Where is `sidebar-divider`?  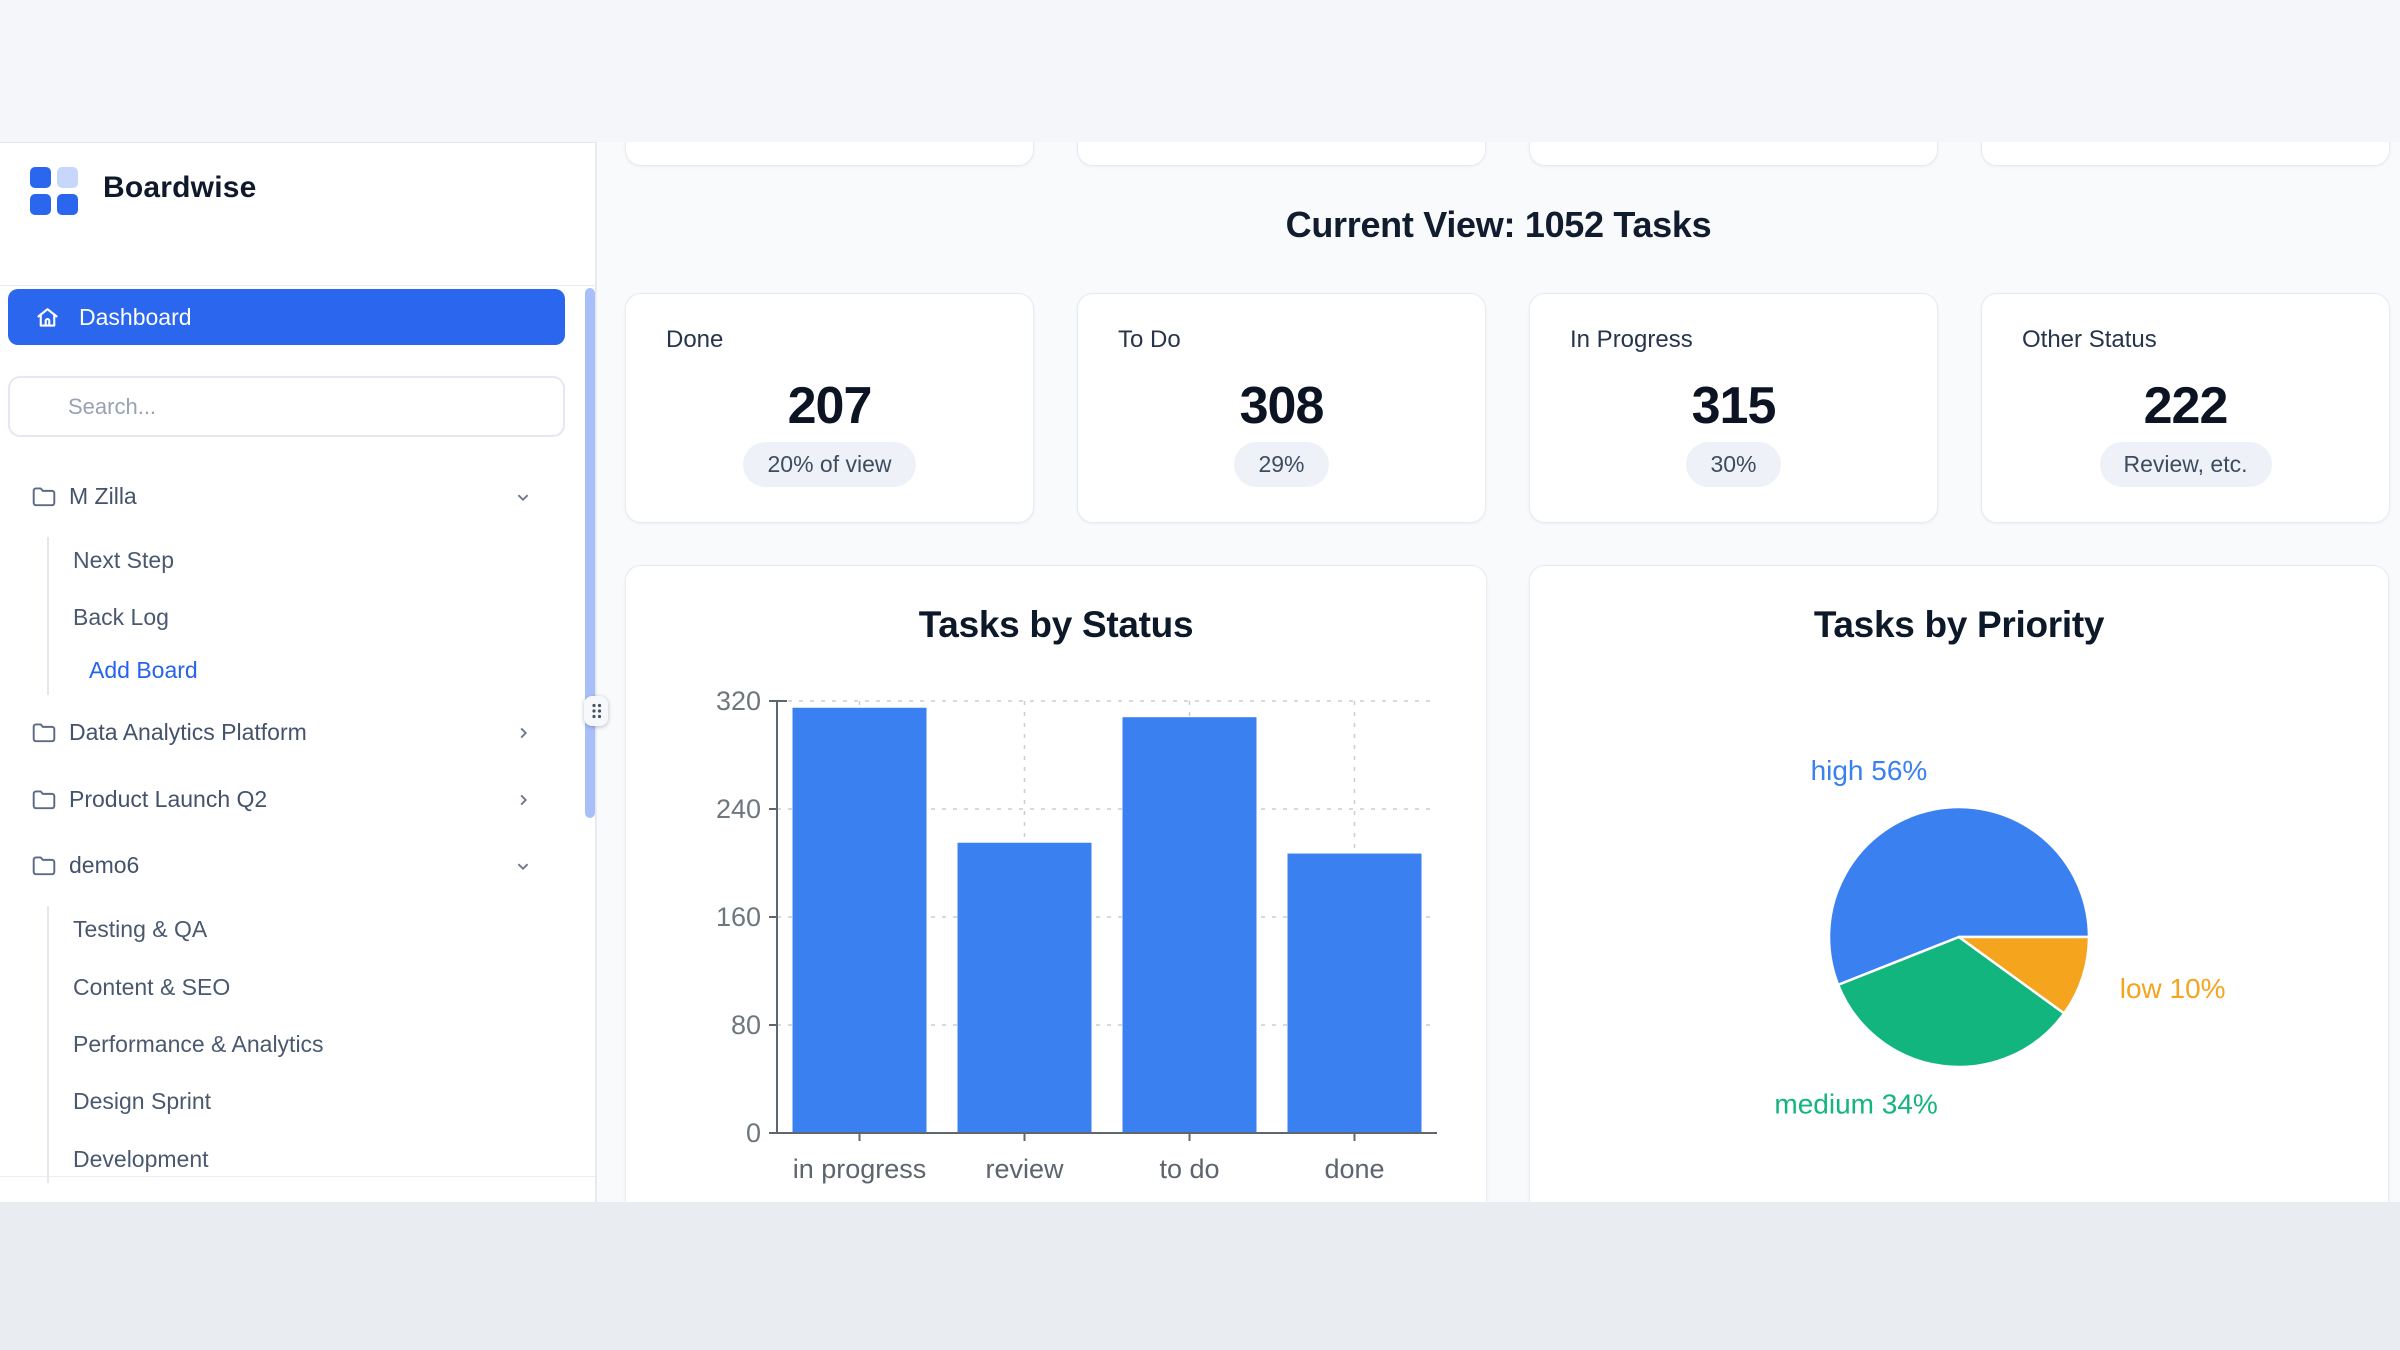 sidebar-divider is located at coordinates (297, 285).